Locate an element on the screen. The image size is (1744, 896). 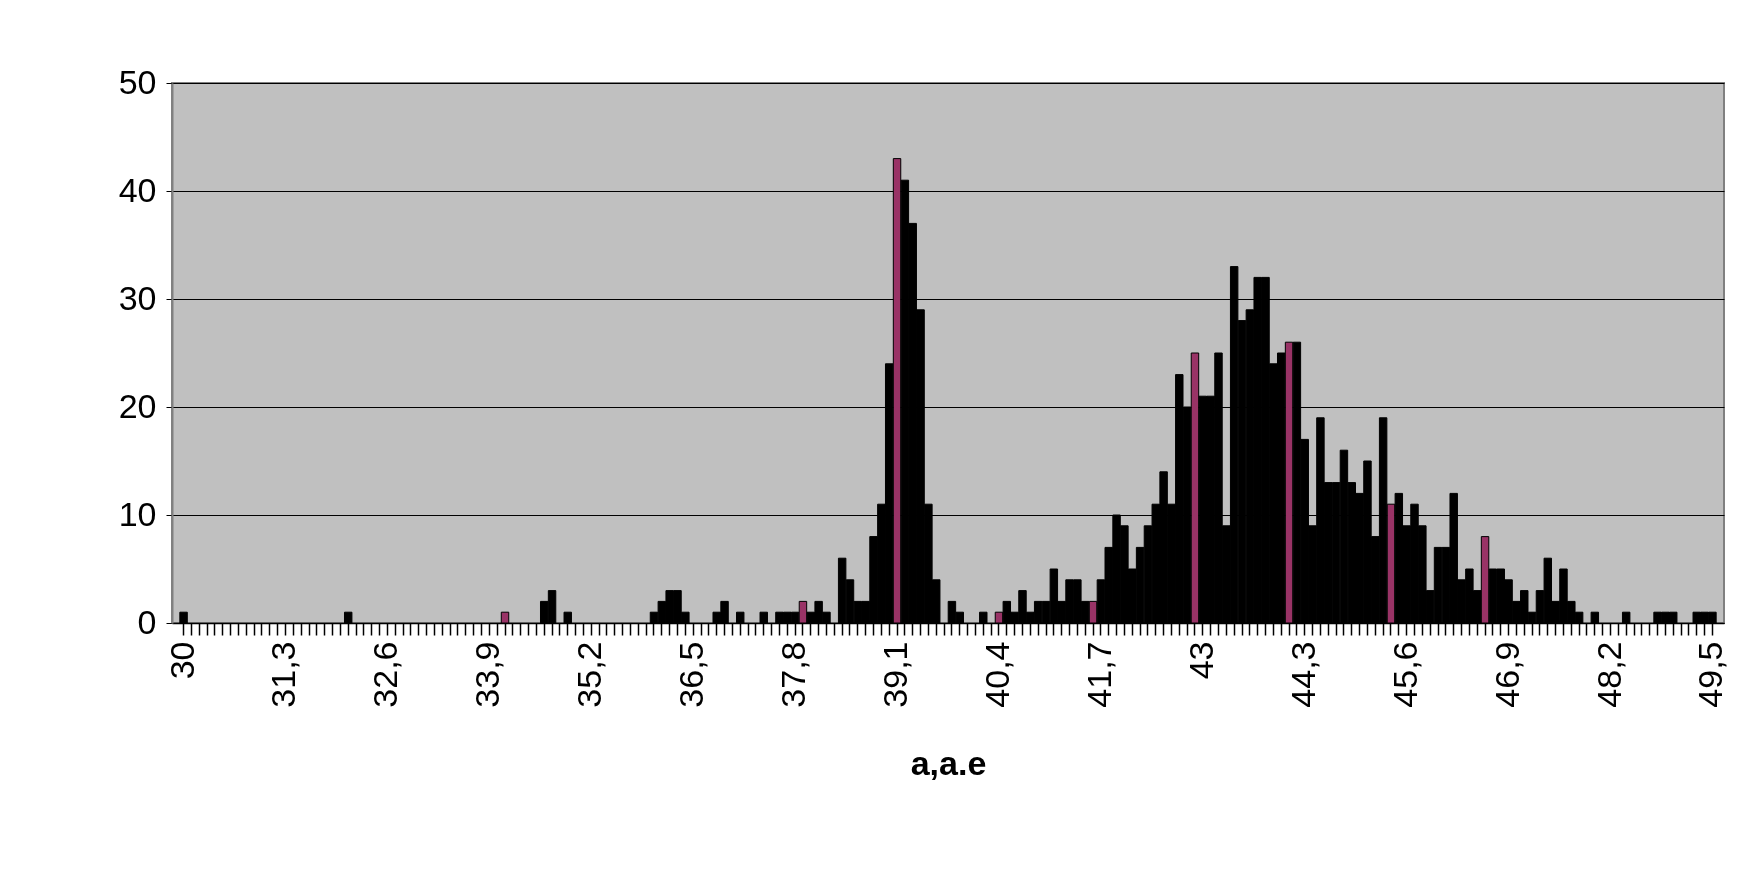
y-tick-label: 30 is located at coordinates (137, 297).